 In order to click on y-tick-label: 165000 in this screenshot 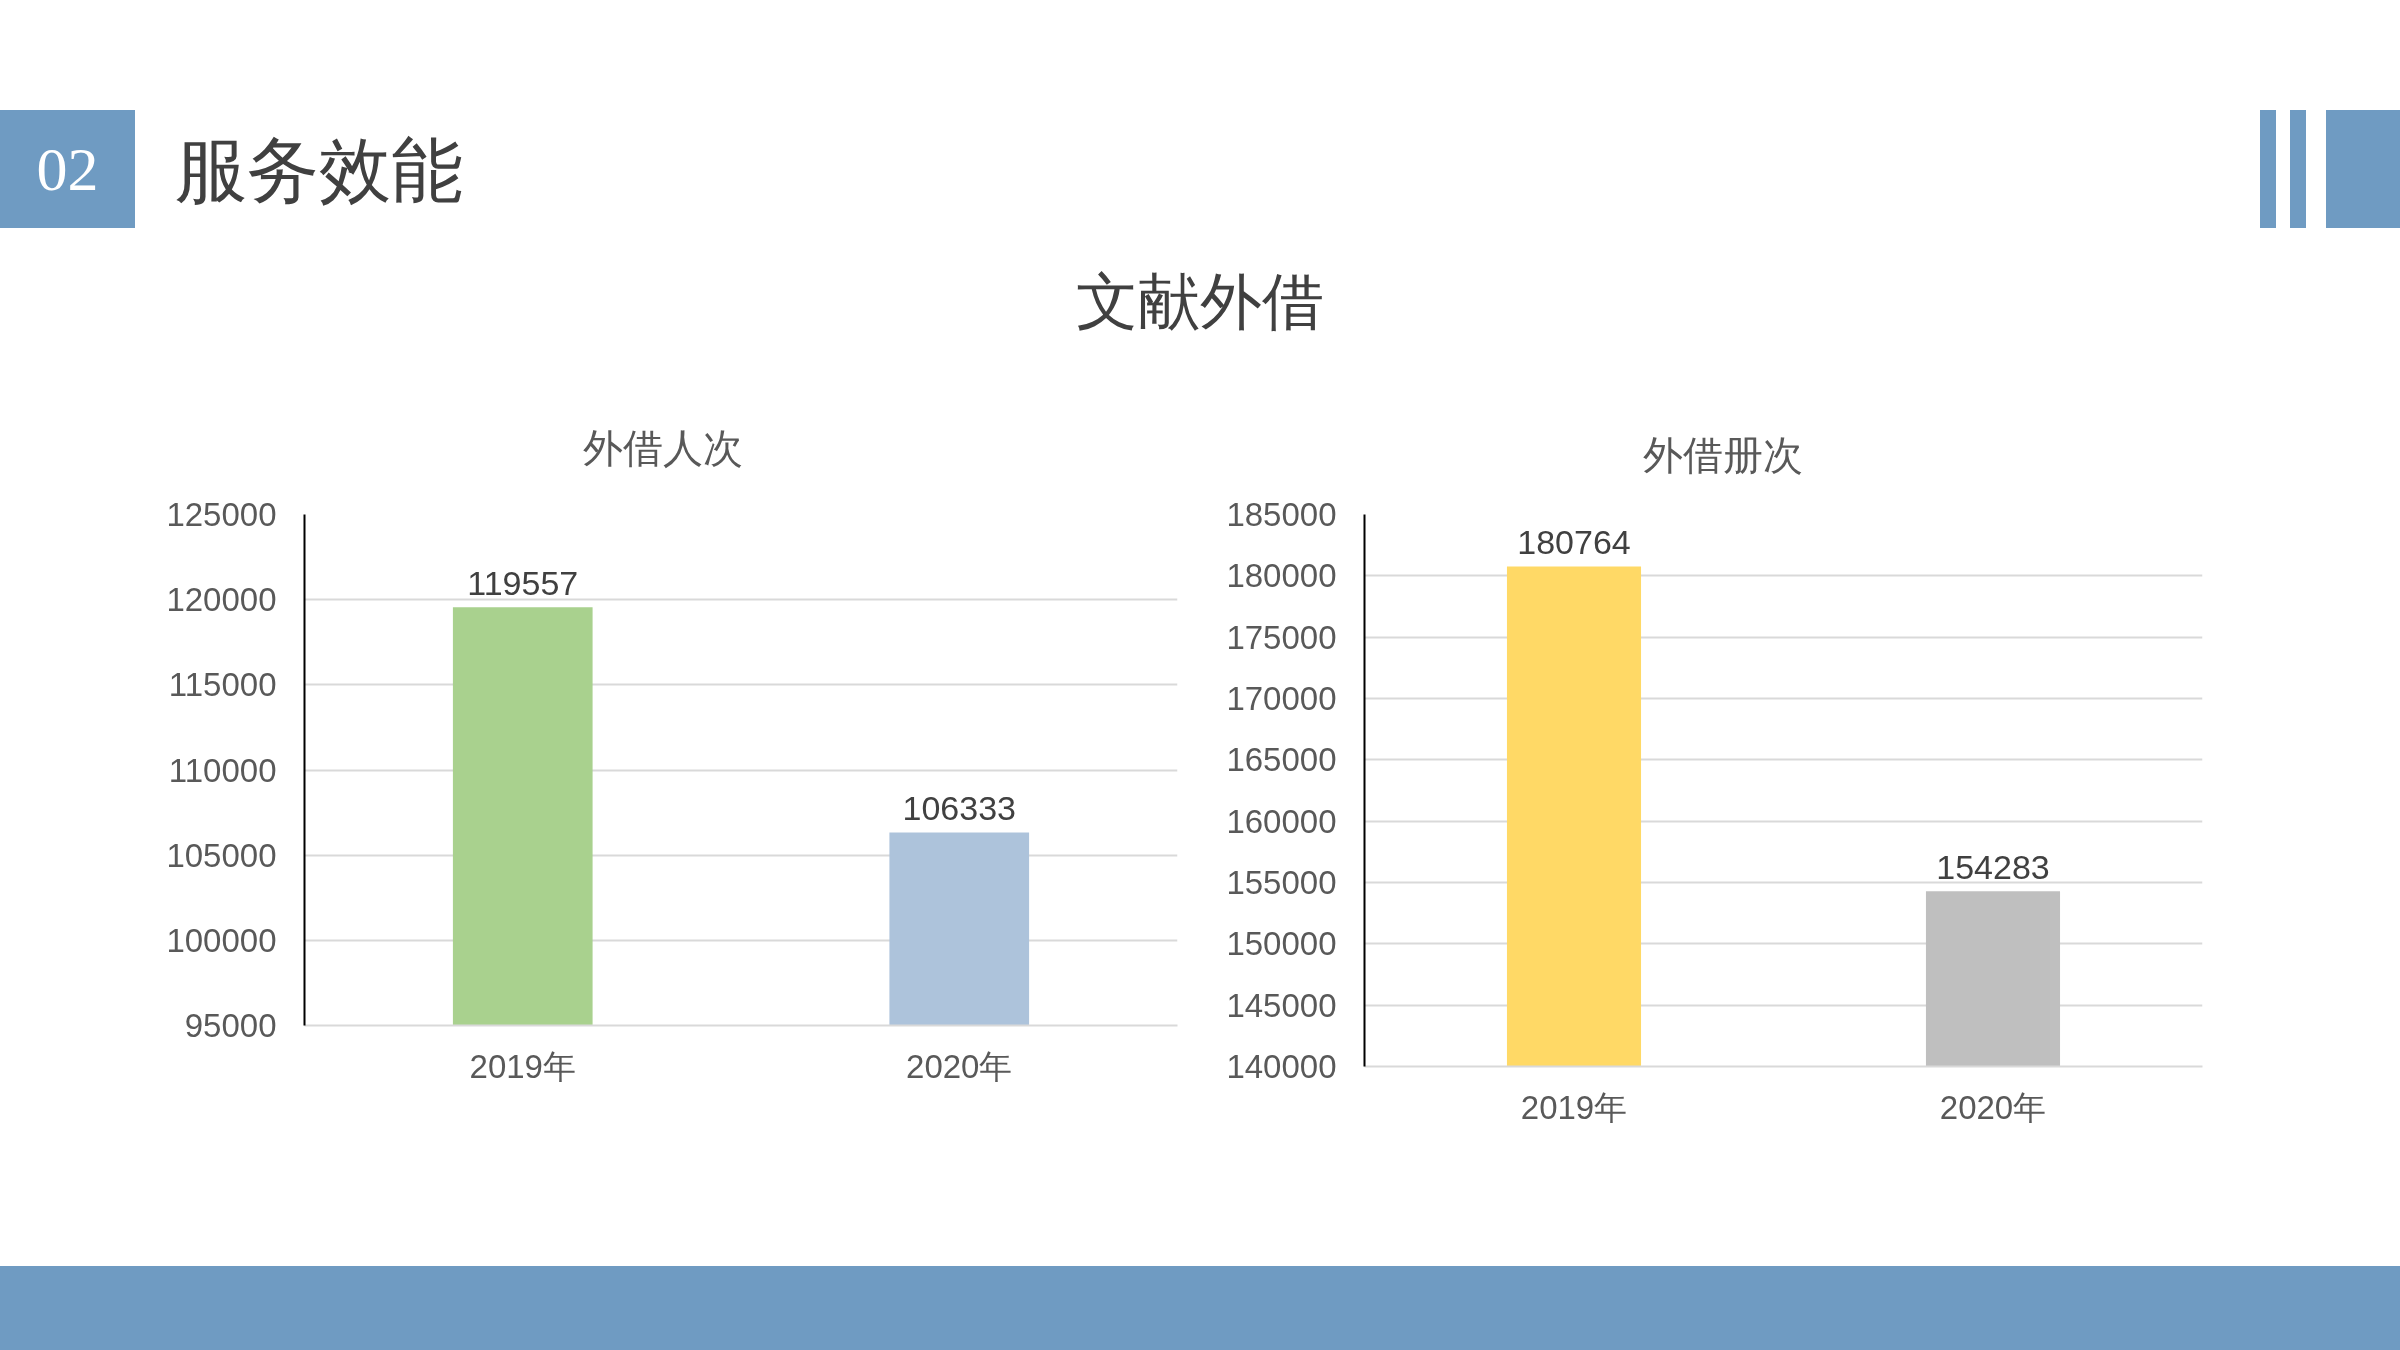, I will do `click(1281, 760)`.